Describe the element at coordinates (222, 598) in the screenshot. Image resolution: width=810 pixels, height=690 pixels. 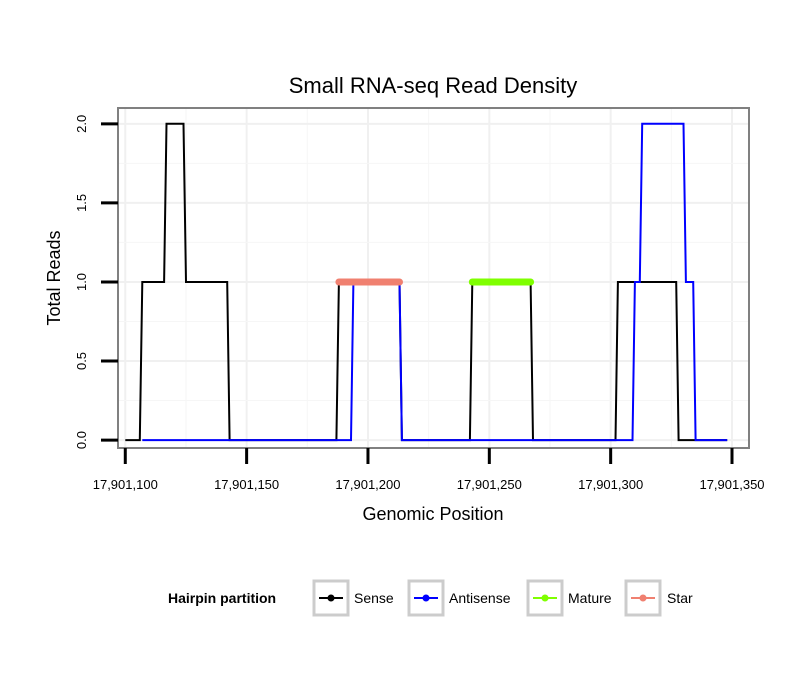
I see `legend-title: Hairpin partition` at that location.